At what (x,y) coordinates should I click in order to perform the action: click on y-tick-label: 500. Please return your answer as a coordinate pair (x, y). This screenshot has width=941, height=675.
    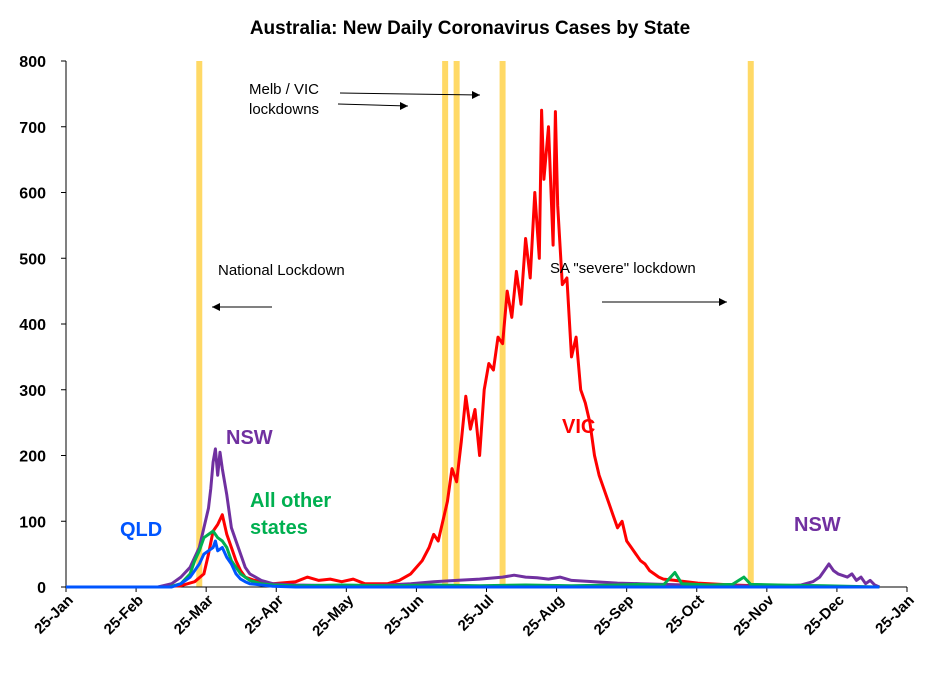
    Looking at the image, I should click on (32, 259).